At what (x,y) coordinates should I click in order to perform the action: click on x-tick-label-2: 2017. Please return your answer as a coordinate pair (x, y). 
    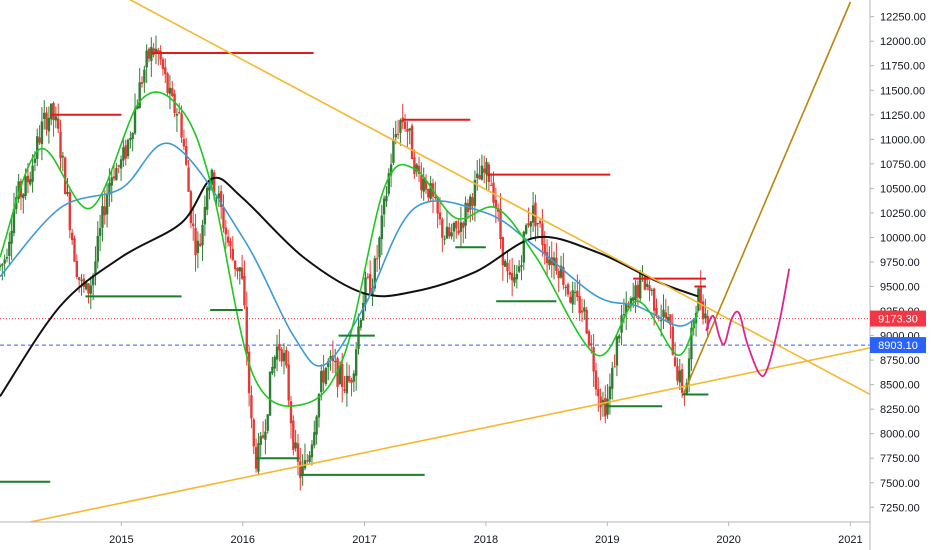
    Looking at the image, I should click on (364, 540).